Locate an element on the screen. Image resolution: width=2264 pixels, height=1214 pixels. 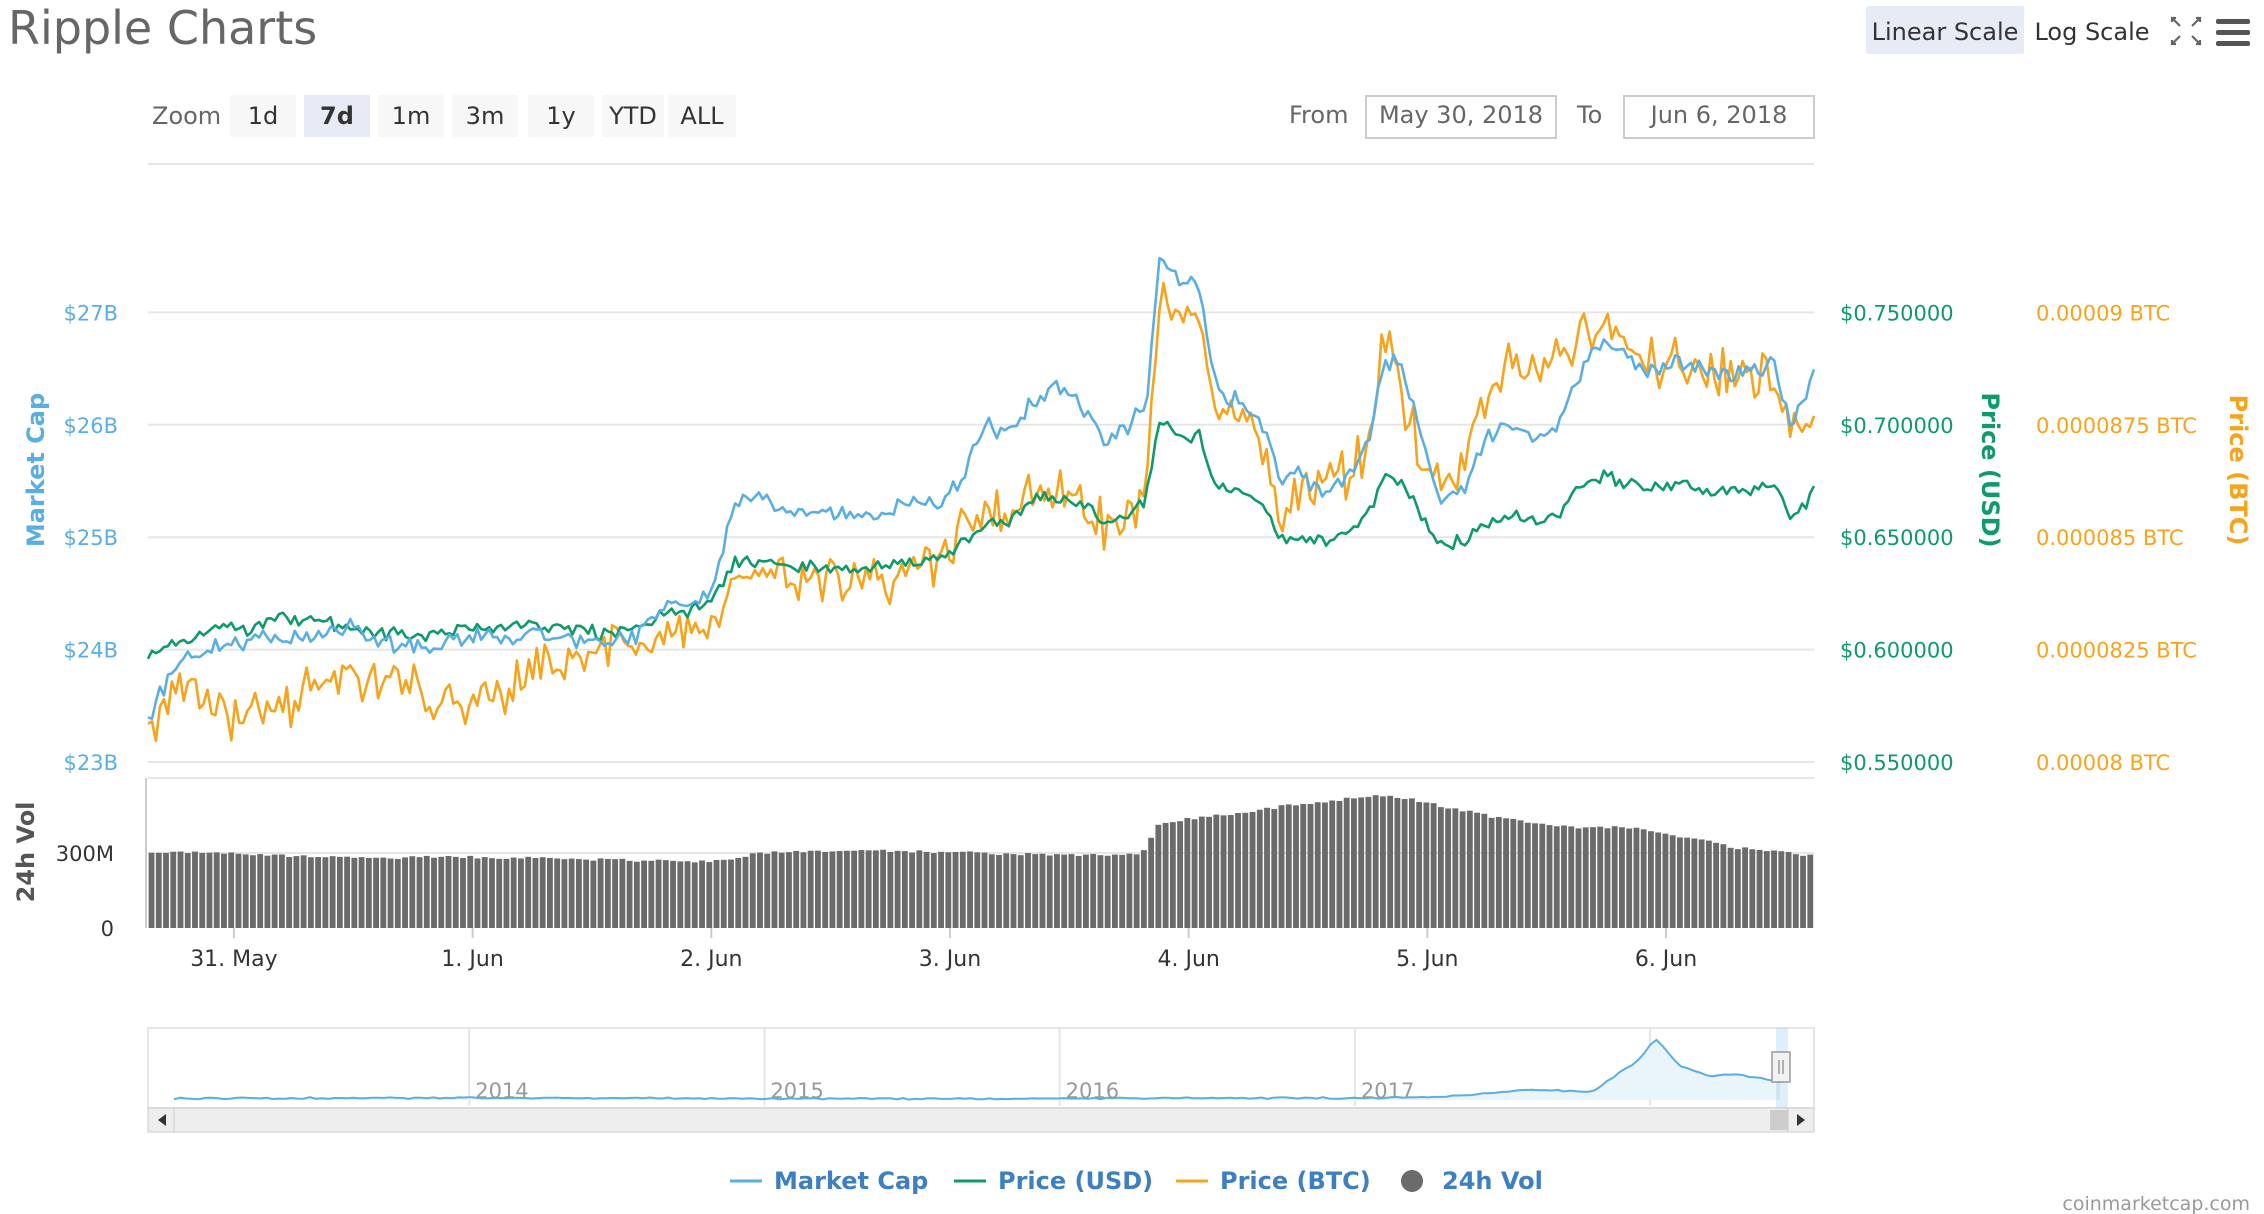
zoom-button-ytd: YTD is located at coordinates (633, 116).